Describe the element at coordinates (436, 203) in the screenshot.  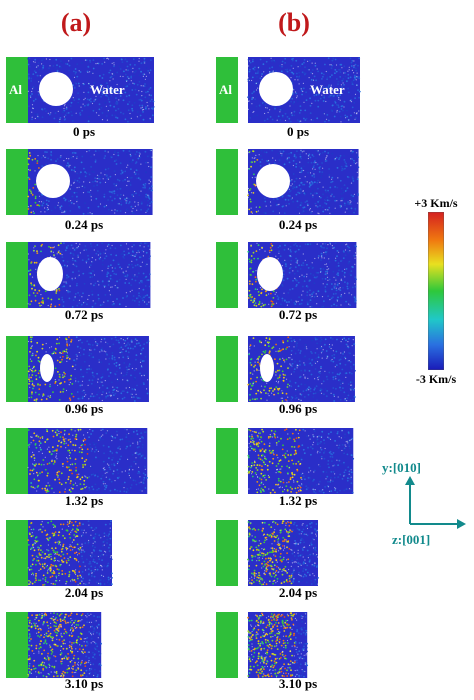
I see `colorbar-max-label: +3 Km/s` at that location.